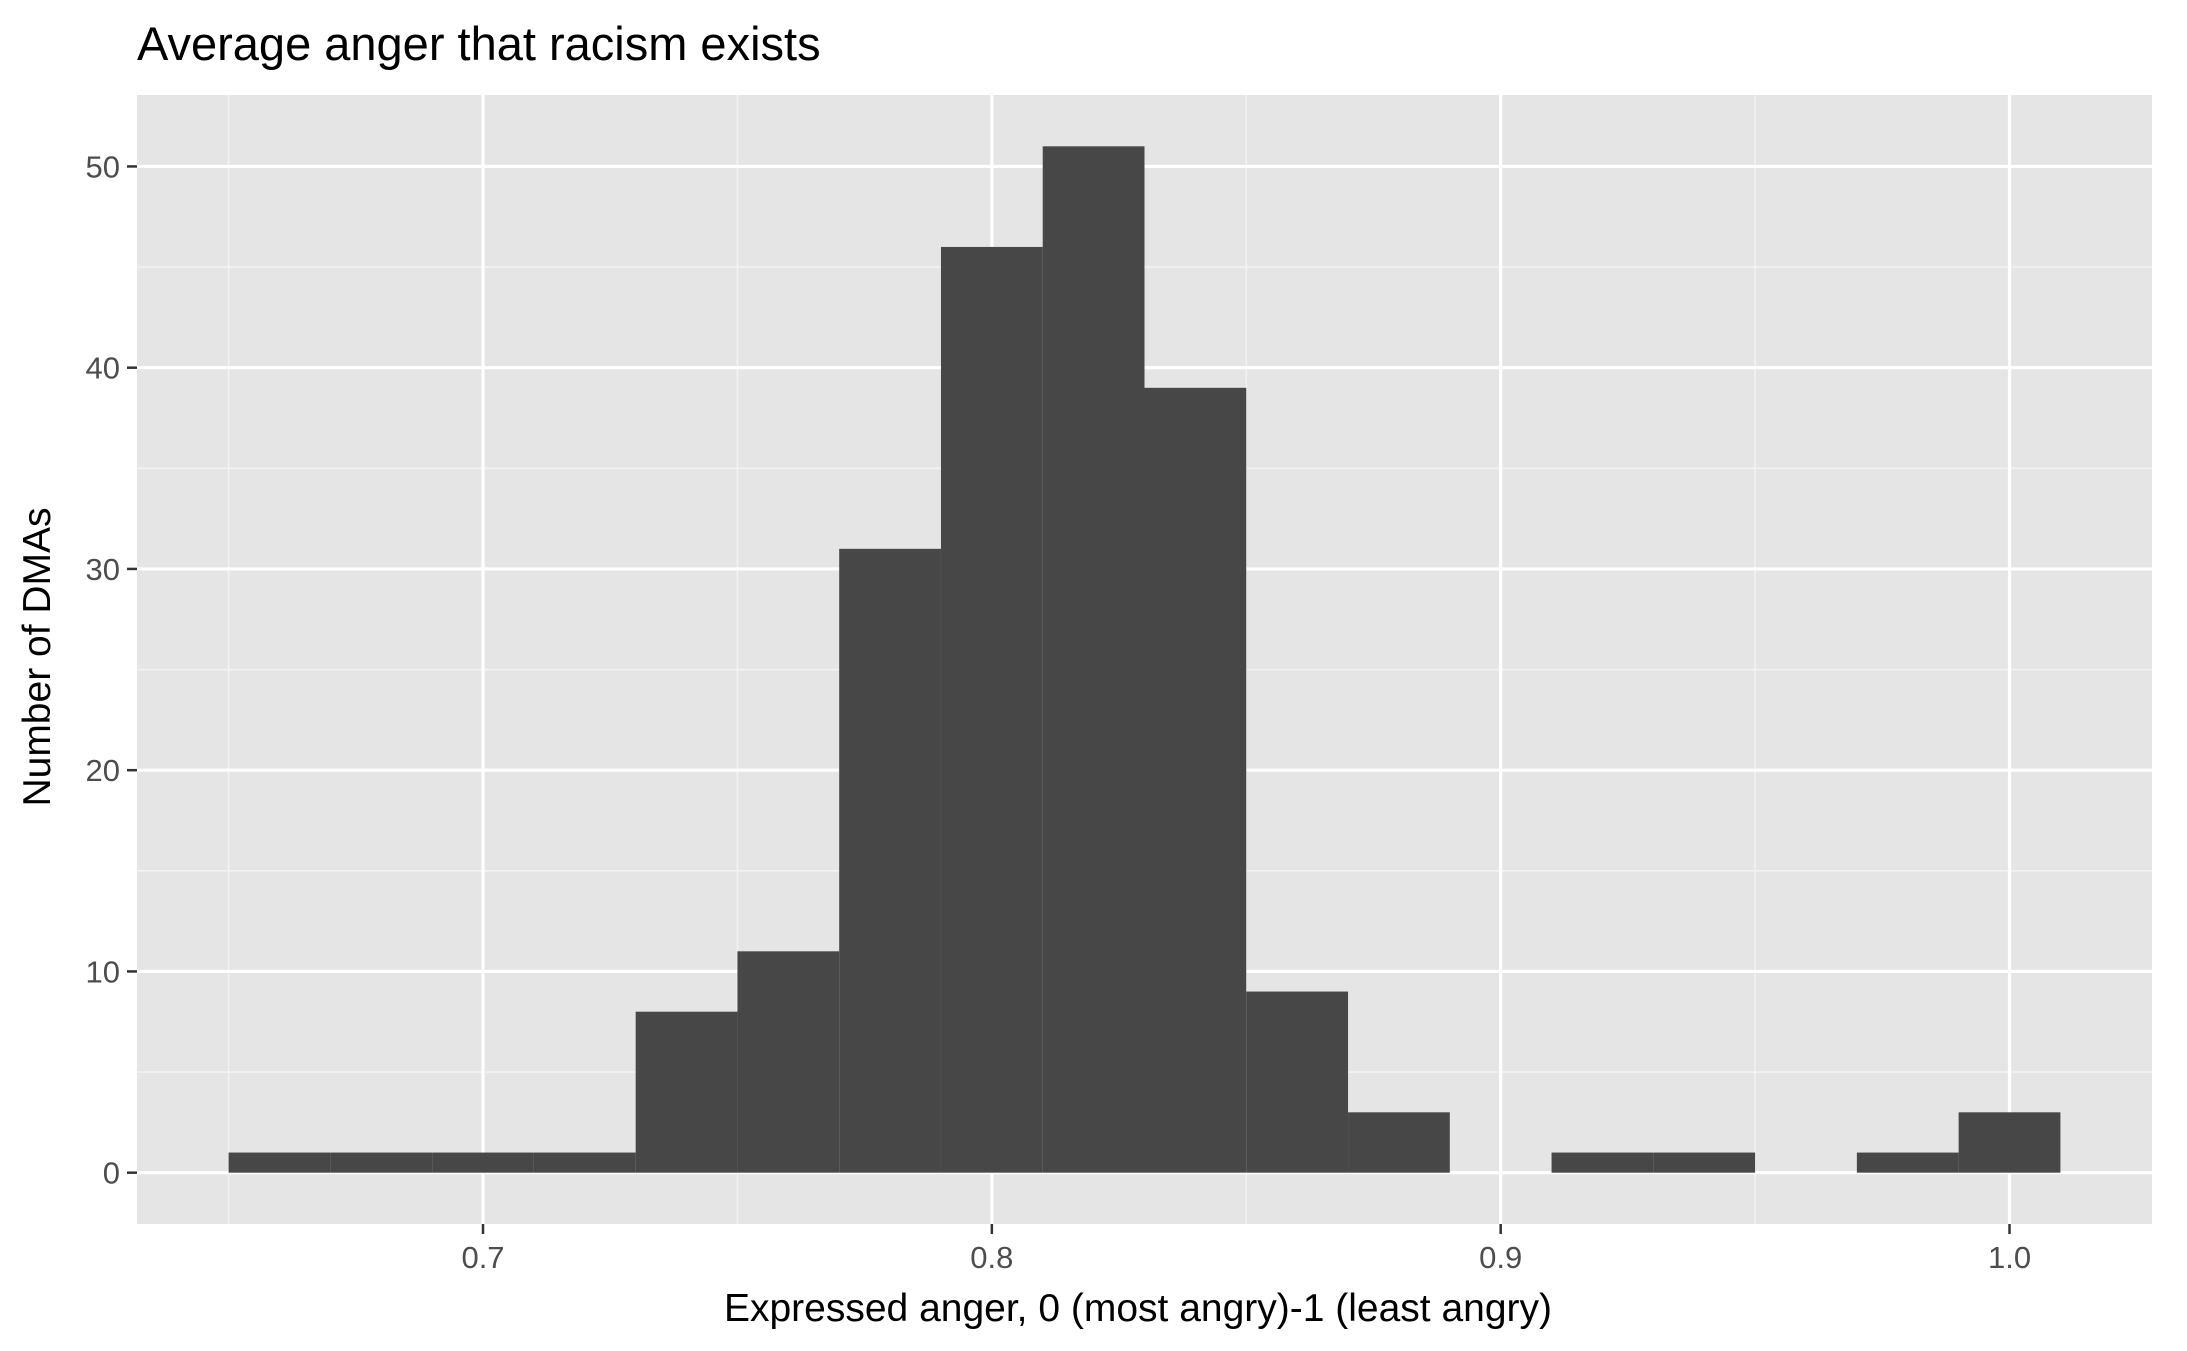 This screenshot has width=2187, height=1351. What do you see at coordinates (111, 1173) in the screenshot?
I see `y-tick-label: 0` at bounding box center [111, 1173].